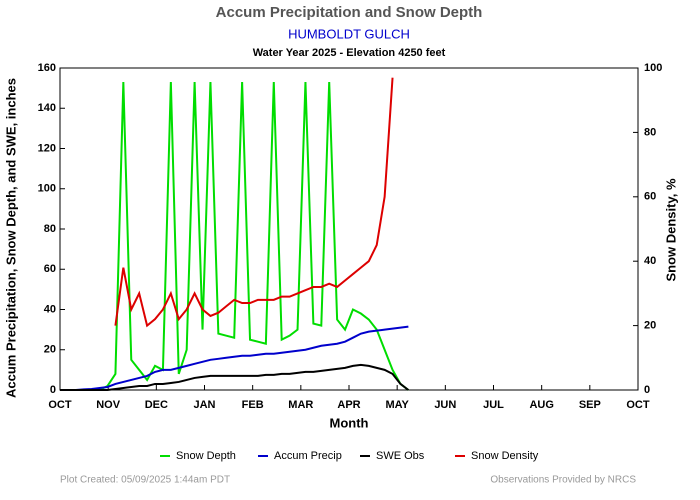  I want to click on x-tick-label: JUN, so click(445, 405).